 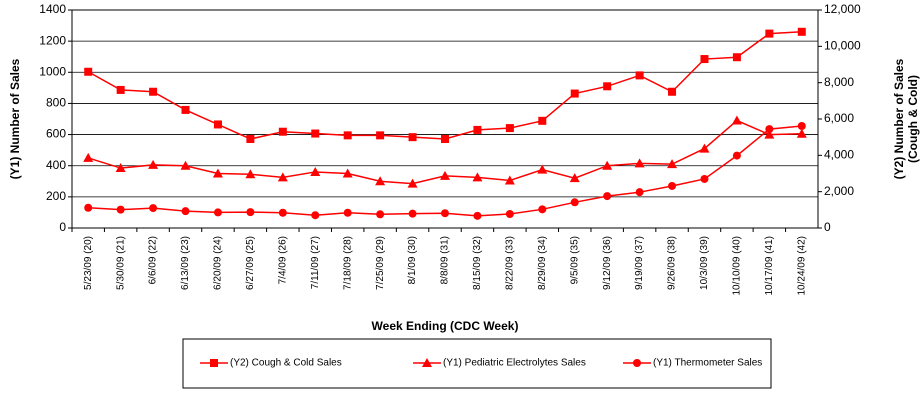 I want to click on x-tick-label: 6/27/09 (25), so click(x=250, y=263).